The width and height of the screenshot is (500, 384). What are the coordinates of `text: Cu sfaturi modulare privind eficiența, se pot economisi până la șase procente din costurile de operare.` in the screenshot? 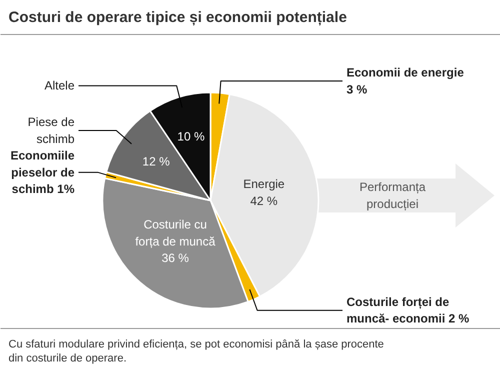 It's located at (196, 351).